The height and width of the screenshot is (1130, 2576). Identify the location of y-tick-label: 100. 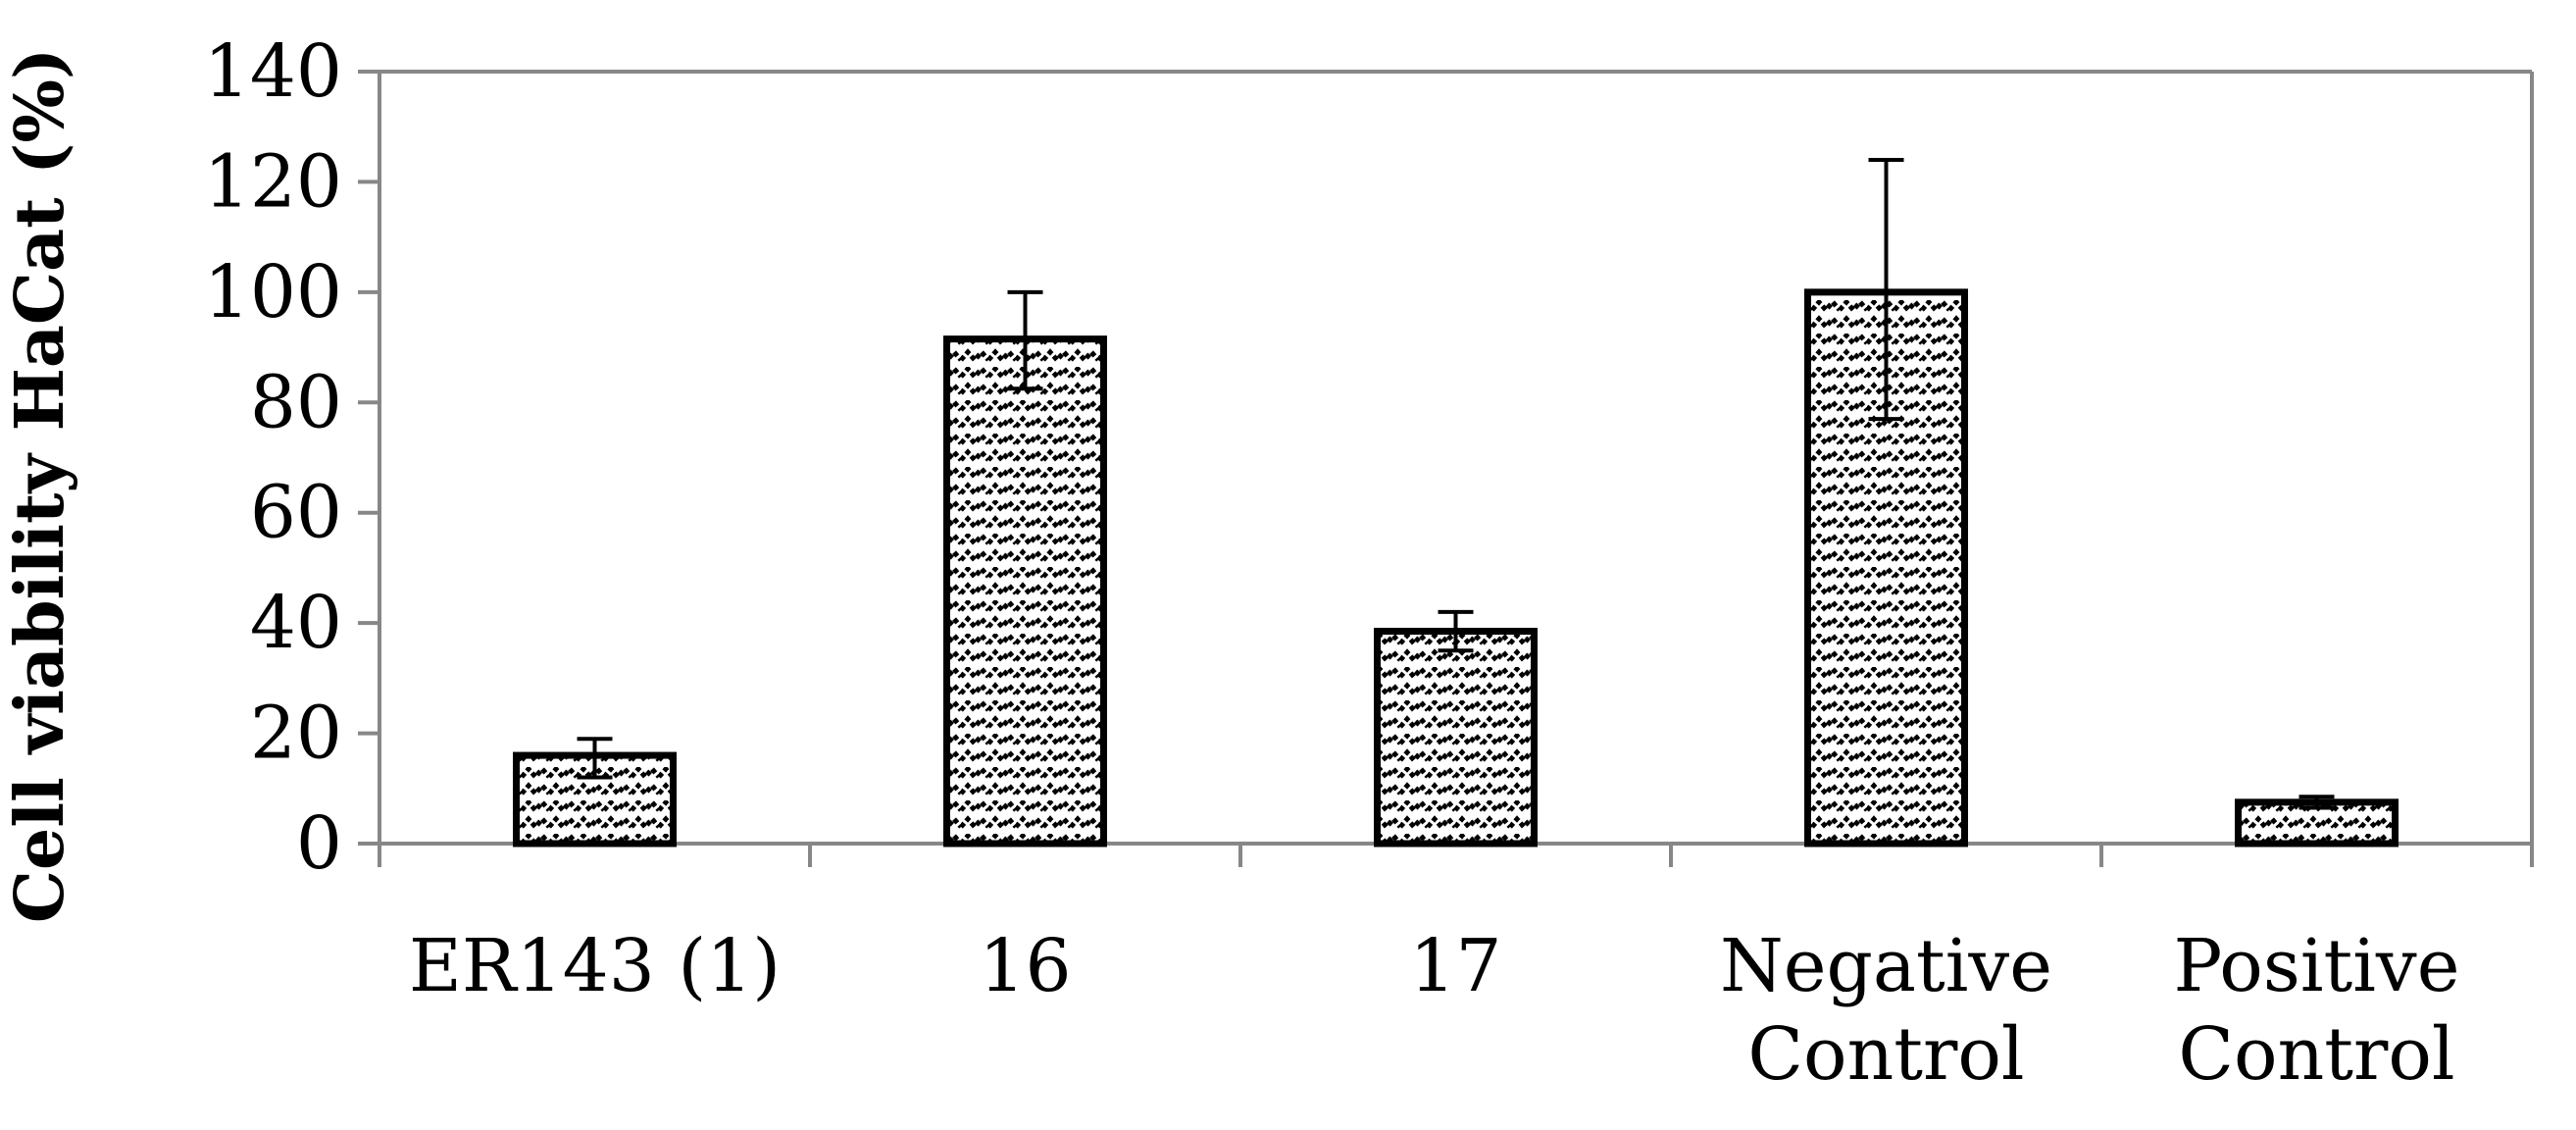
(273, 292).